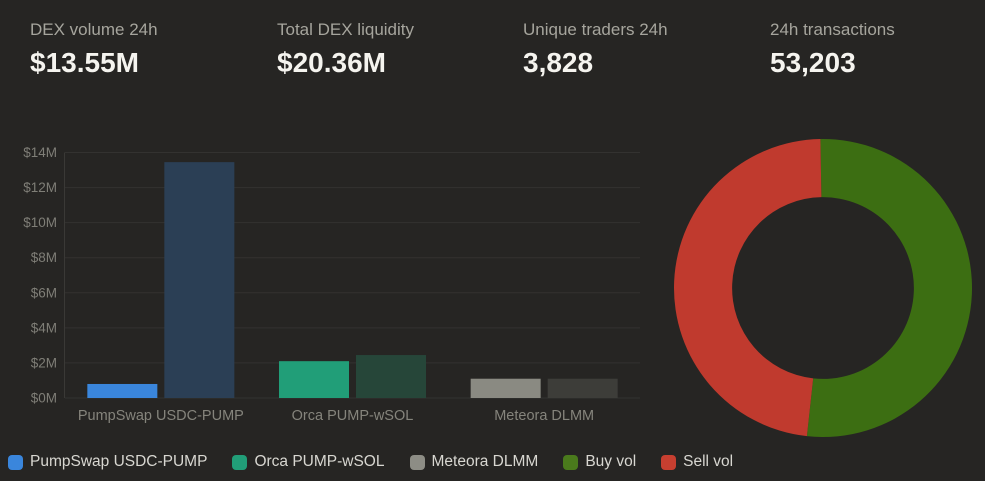 The width and height of the screenshot is (985, 481). What do you see at coordinates (44, 398) in the screenshot?
I see `y-axis-tick: $0M` at bounding box center [44, 398].